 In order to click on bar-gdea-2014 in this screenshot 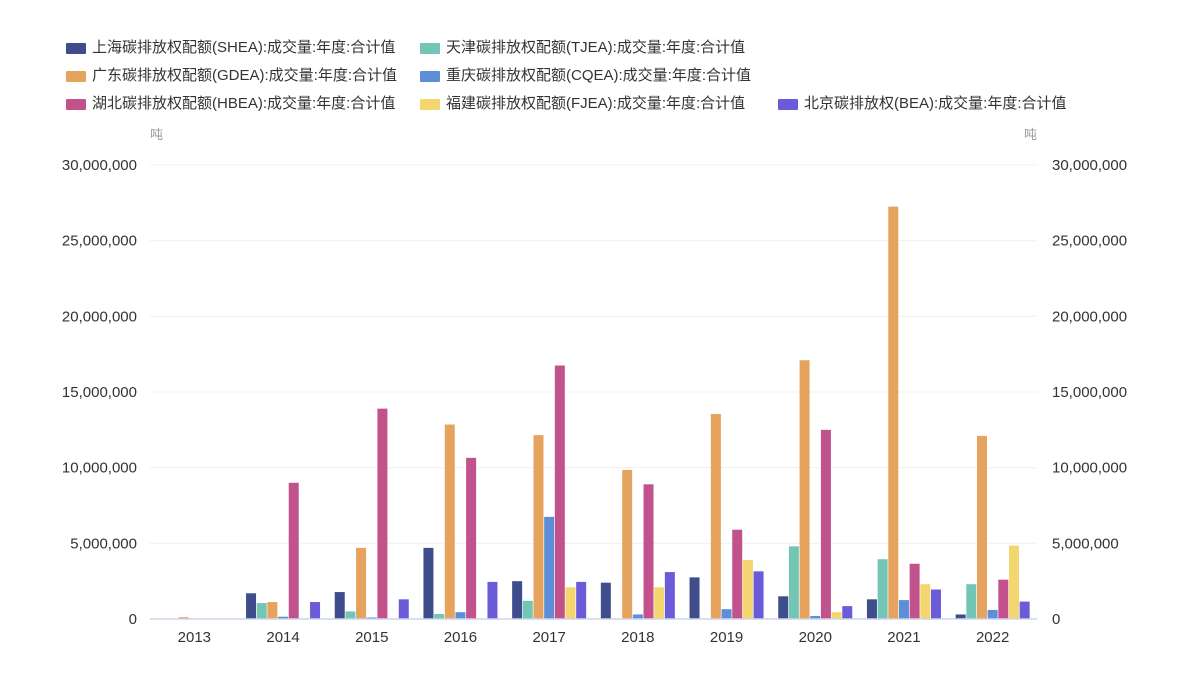, I will do `click(272, 610)`.